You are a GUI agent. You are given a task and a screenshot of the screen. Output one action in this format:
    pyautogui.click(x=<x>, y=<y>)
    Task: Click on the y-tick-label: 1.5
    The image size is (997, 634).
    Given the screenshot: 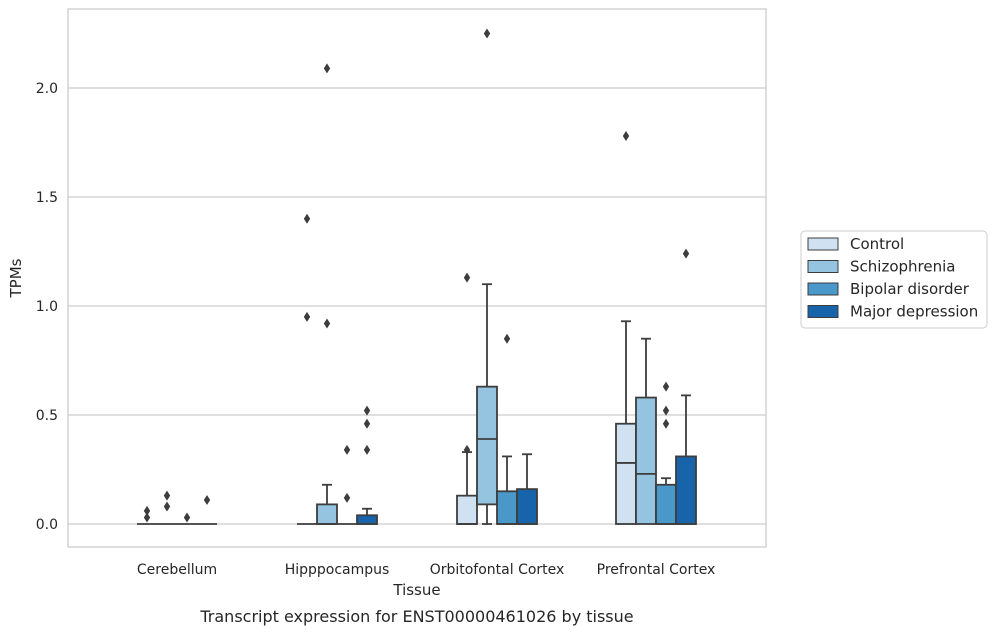 What is the action you would take?
    pyautogui.click(x=47, y=198)
    